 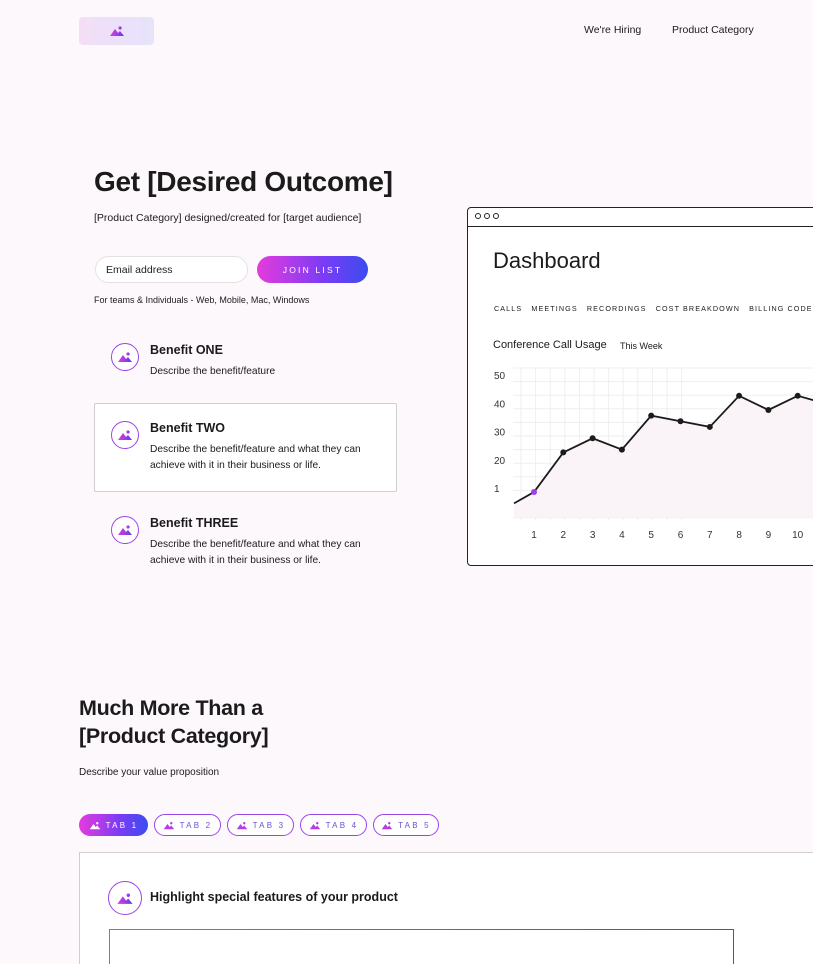 I want to click on usage-period: This Week, so click(x=641, y=346).